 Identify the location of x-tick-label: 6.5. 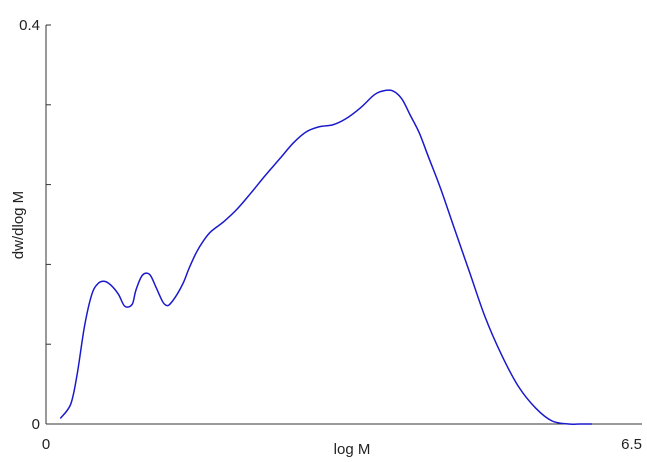
(631, 444).